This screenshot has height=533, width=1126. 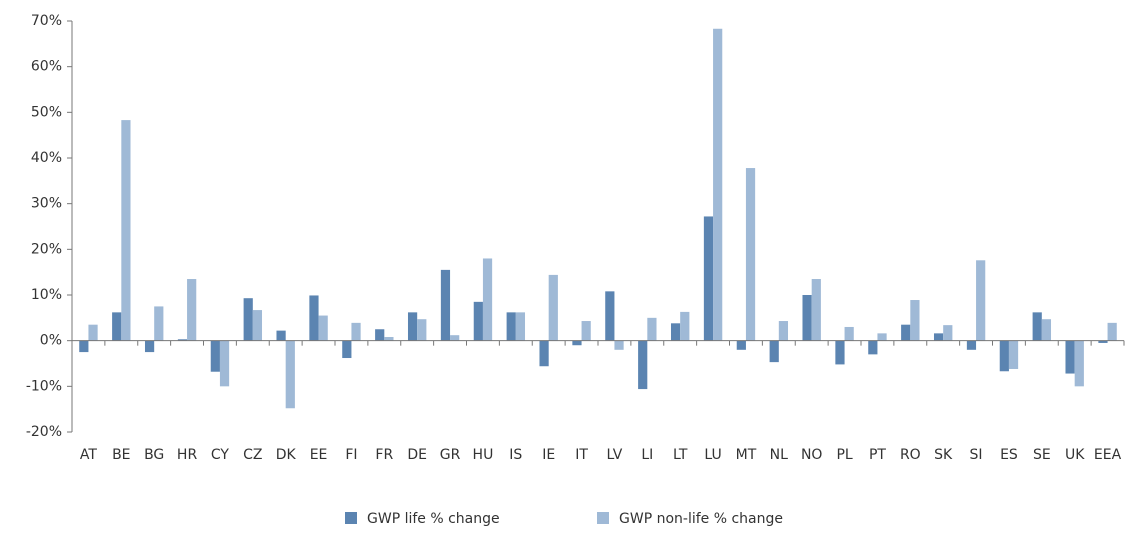 What do you see at coordinates (844, 455) in the screenshot?
I see `x-tick-label: PL` at bounding box center [844, 455].